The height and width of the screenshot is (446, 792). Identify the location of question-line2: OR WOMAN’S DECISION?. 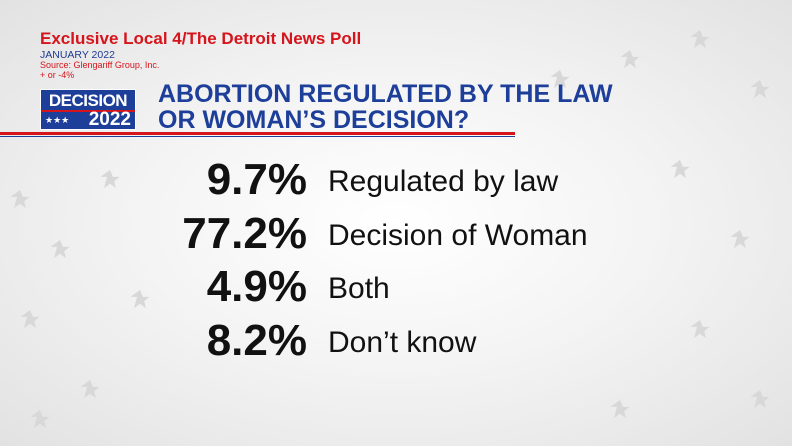
(314, 120).